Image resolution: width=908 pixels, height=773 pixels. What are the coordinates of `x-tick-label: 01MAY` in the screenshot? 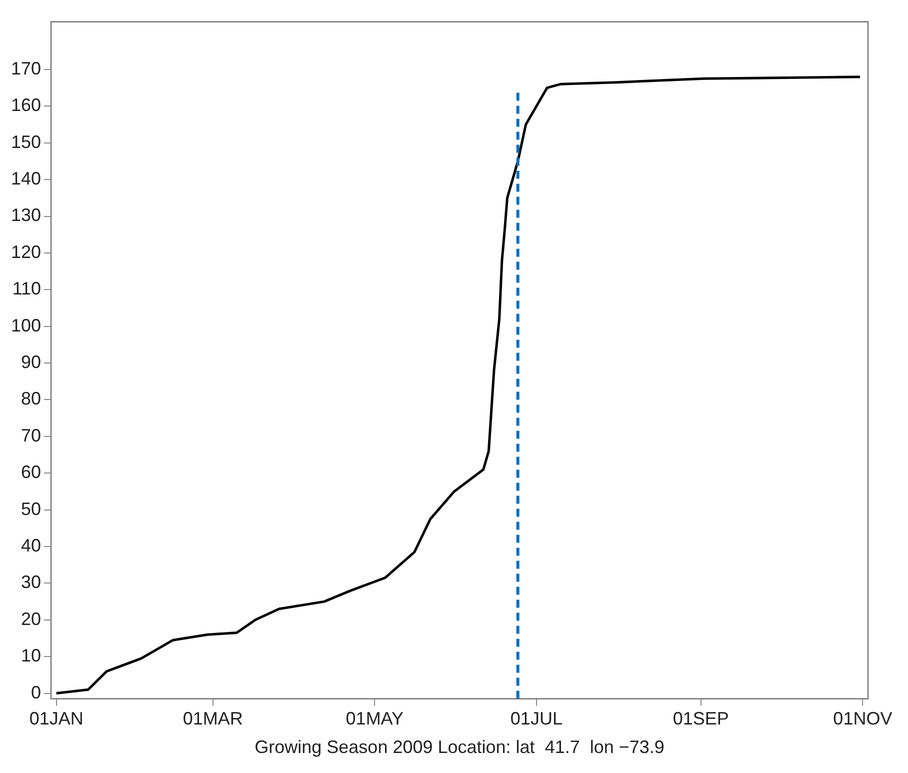 It's located at (375, 718).